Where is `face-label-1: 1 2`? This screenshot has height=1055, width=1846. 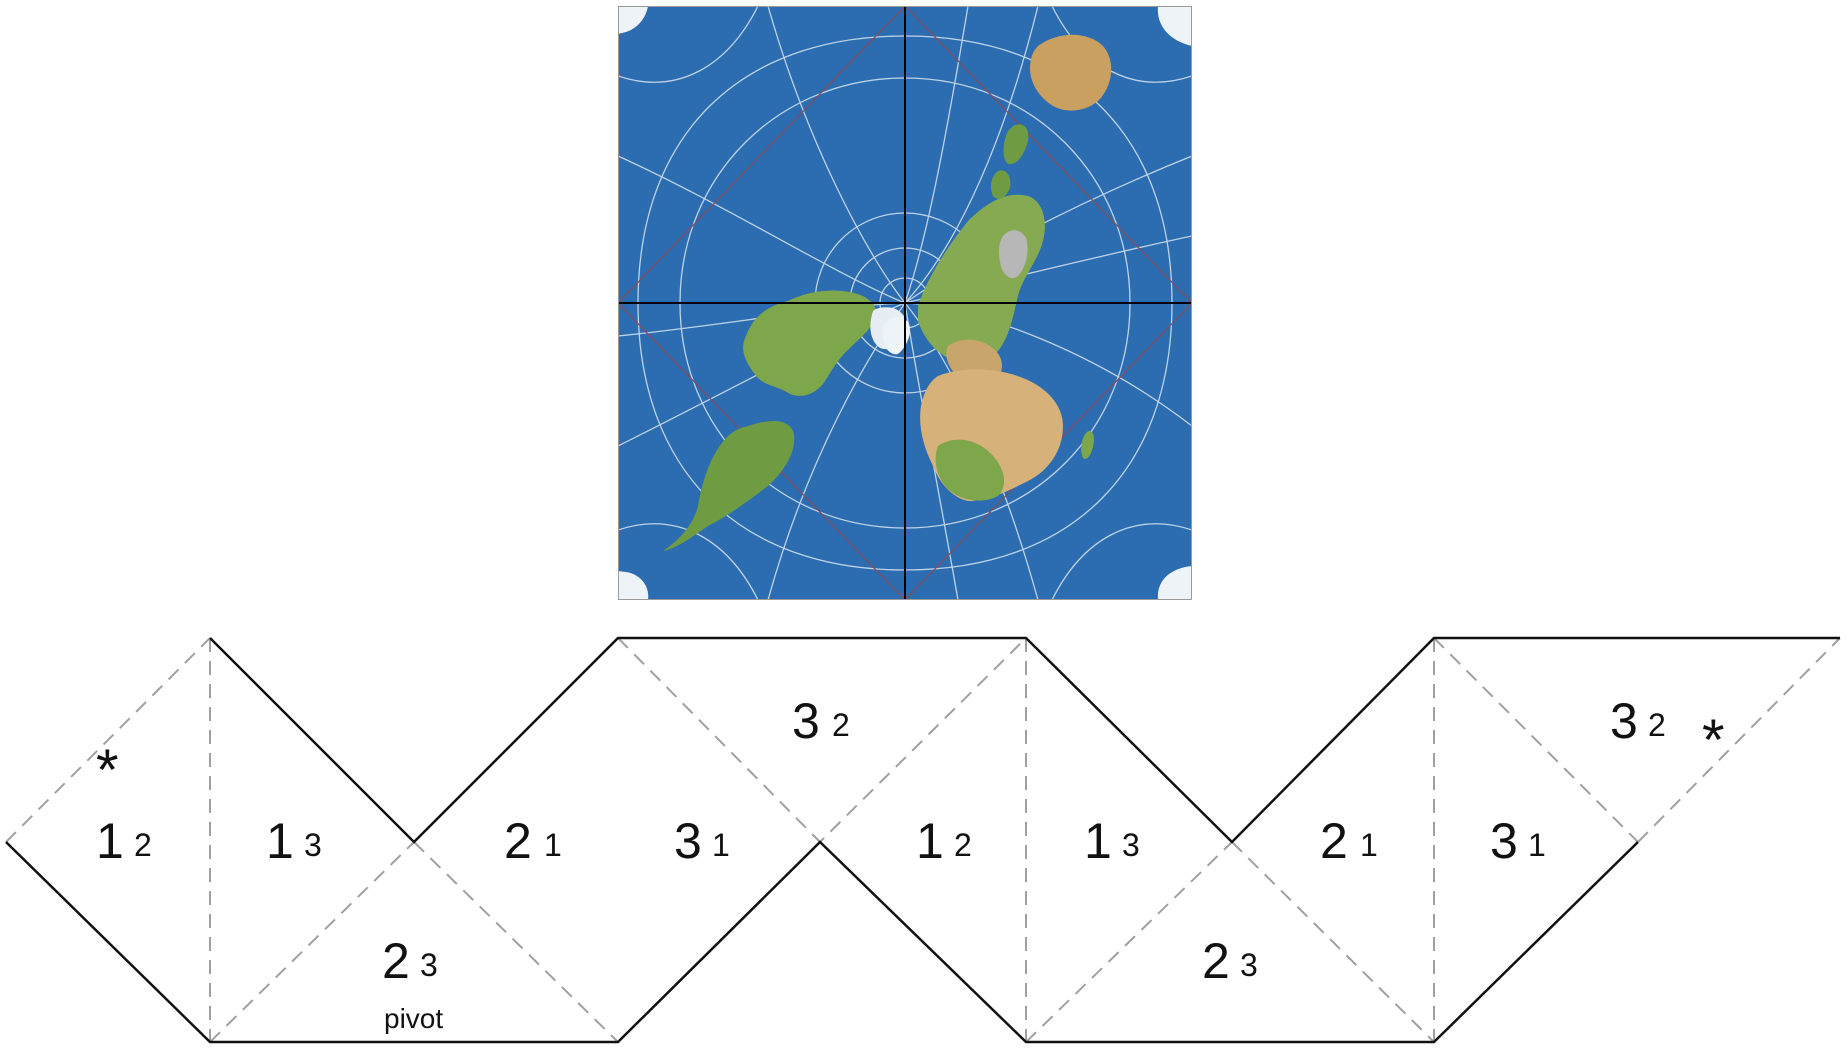
face-label-1: 1 2 is located at coordinates (124, 841).